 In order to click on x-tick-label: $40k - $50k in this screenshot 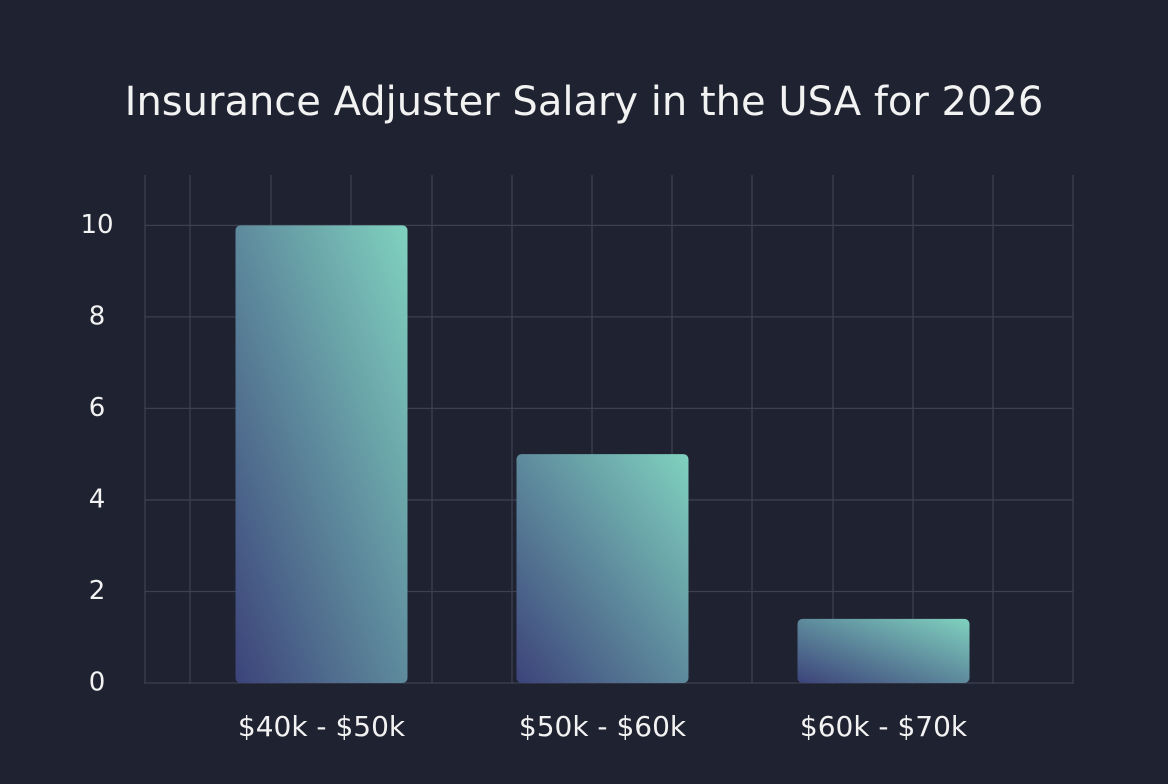, I will do `click(322, 726)`.